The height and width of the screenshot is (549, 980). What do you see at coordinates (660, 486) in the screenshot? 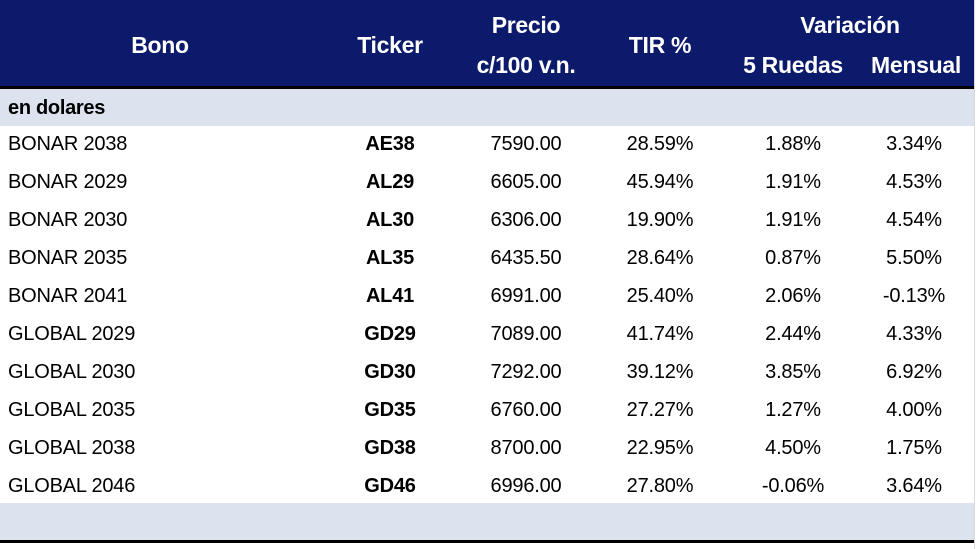
I see `cell-tir: 27.80%` at bounding box center [660, 486].